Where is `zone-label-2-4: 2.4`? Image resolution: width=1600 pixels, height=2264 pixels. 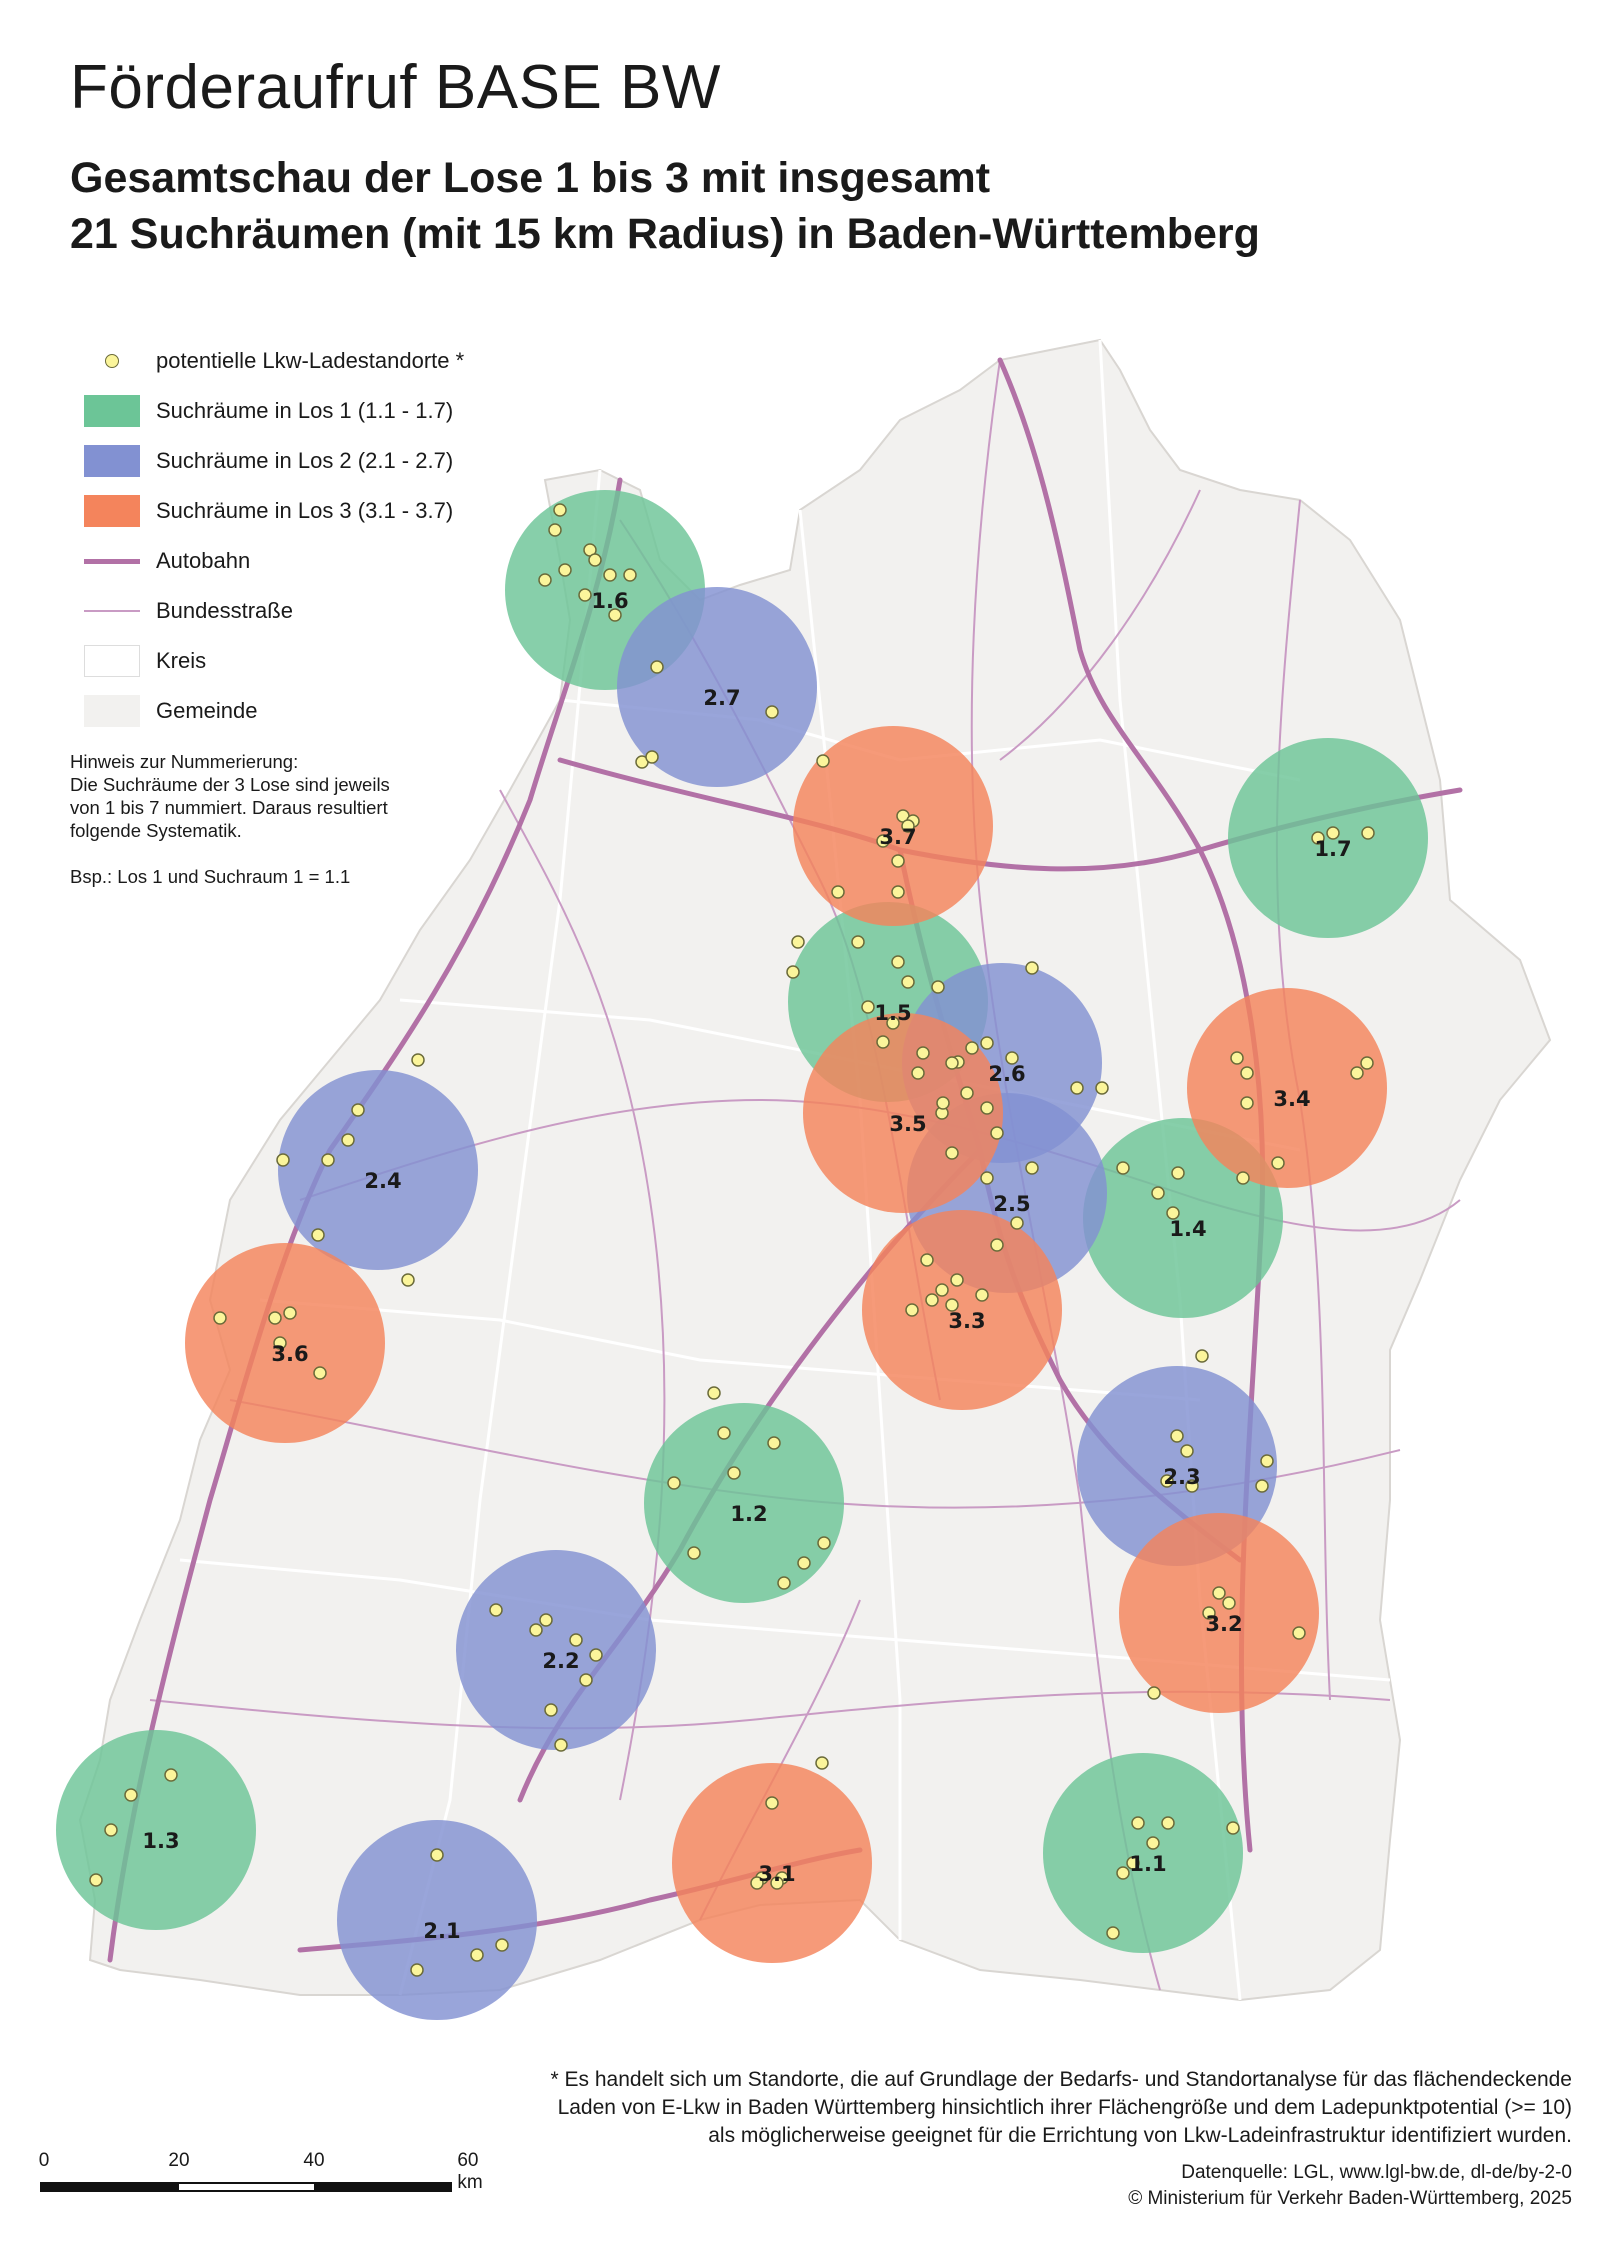
zone-label-2-4: 2.4 is located at coordinates (382, 1181).